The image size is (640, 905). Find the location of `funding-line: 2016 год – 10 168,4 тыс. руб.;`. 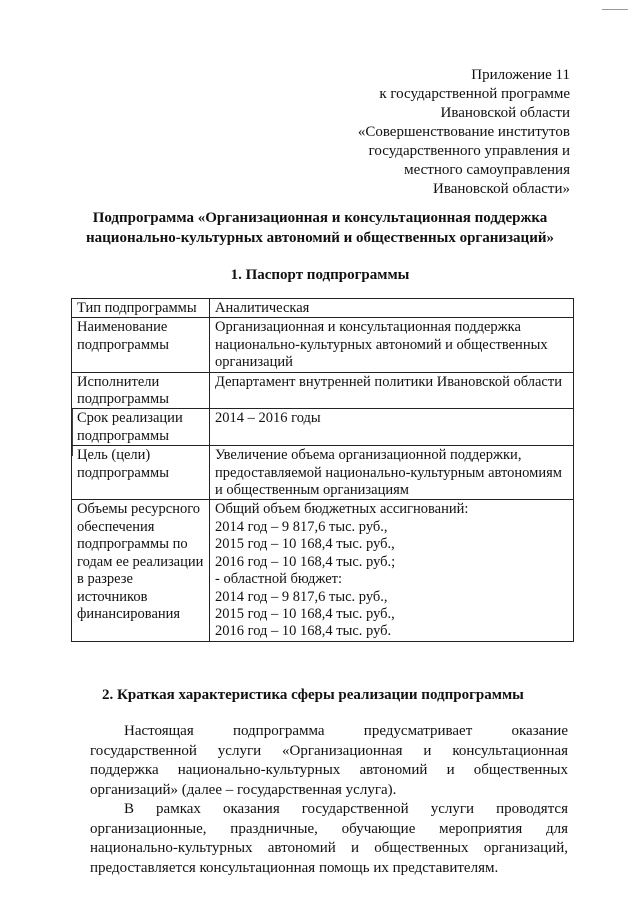

funding-line: 2016 год – 10 168,4 тыс. руб.; is located at coordinates (305, 561).